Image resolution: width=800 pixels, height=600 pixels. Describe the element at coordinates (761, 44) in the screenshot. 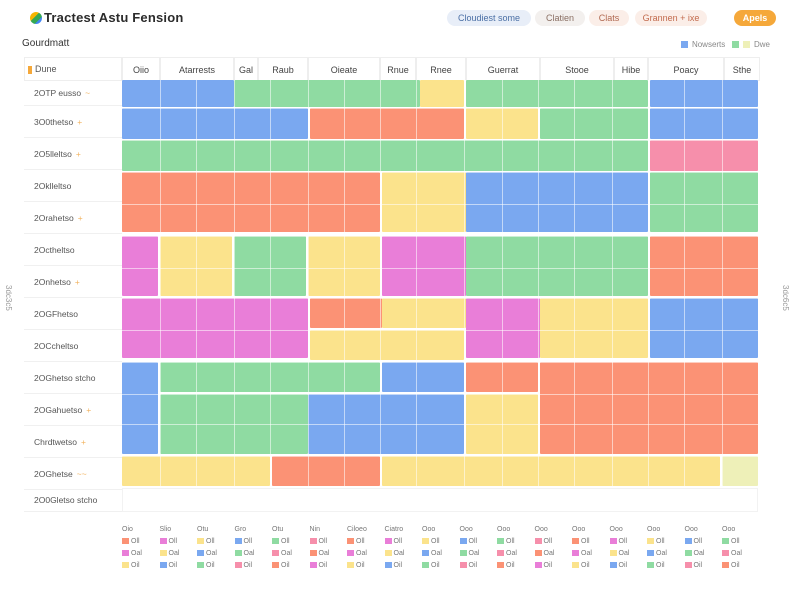

I see `legend-label-b: Dwe` at that location.